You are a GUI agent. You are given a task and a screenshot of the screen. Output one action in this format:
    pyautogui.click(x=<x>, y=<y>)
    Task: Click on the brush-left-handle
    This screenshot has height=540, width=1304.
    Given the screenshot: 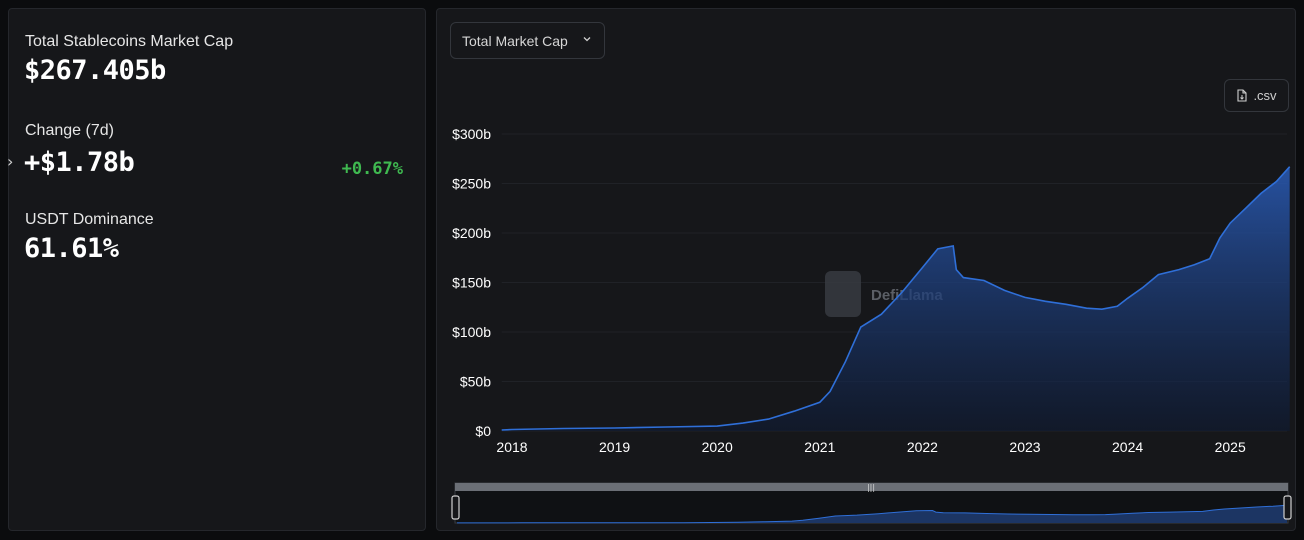 What is the action you would take?
    pyautogui.click(x=455, y=507)
    